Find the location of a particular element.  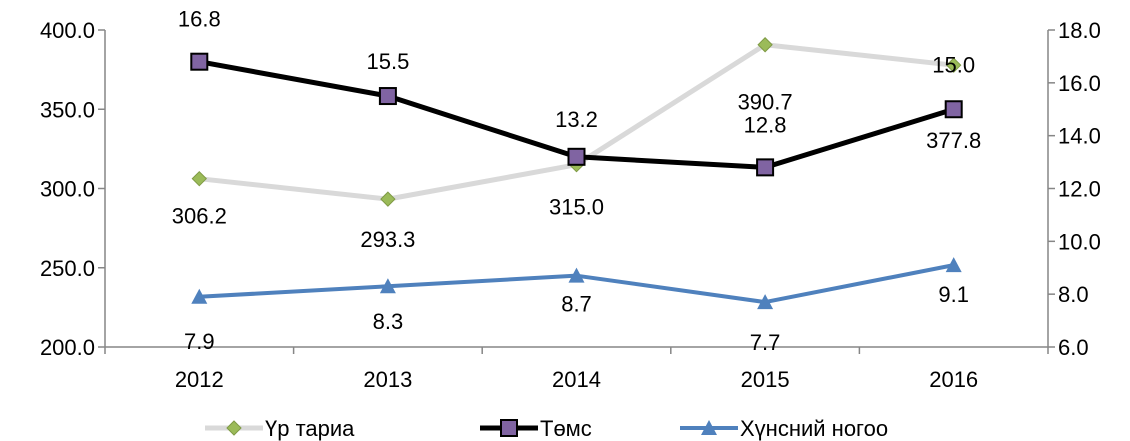

right-tick-label: 10.0 is located at coordinates (1079, 241).